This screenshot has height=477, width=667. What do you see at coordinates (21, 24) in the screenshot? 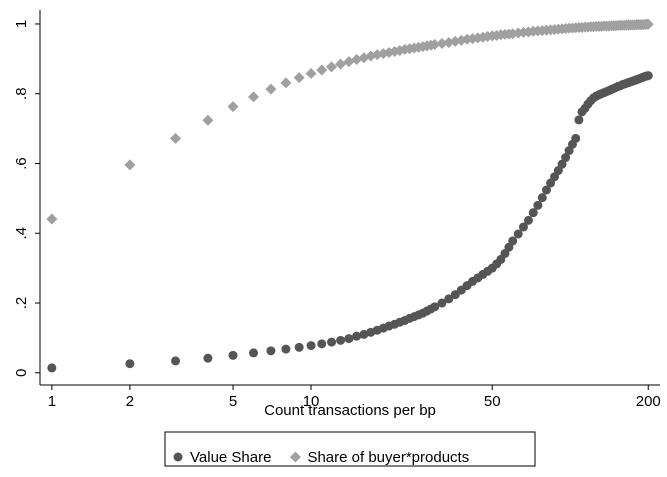
I see `y-tick-label: 1` at bounding box center [21, 24].